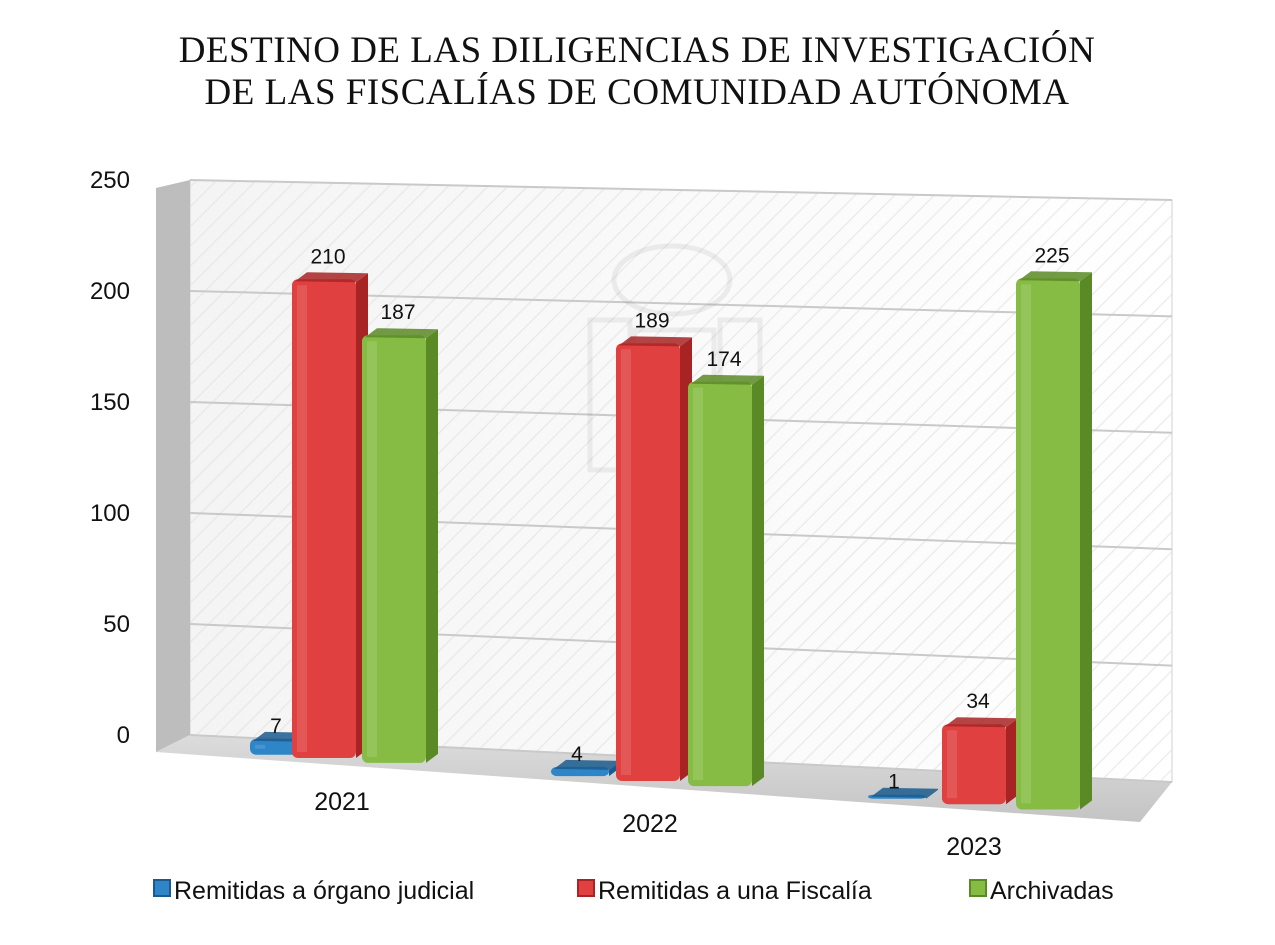  I want to click on legend-label-fiscalia: Remitidas a una Fiscalía, so click(735, 891).